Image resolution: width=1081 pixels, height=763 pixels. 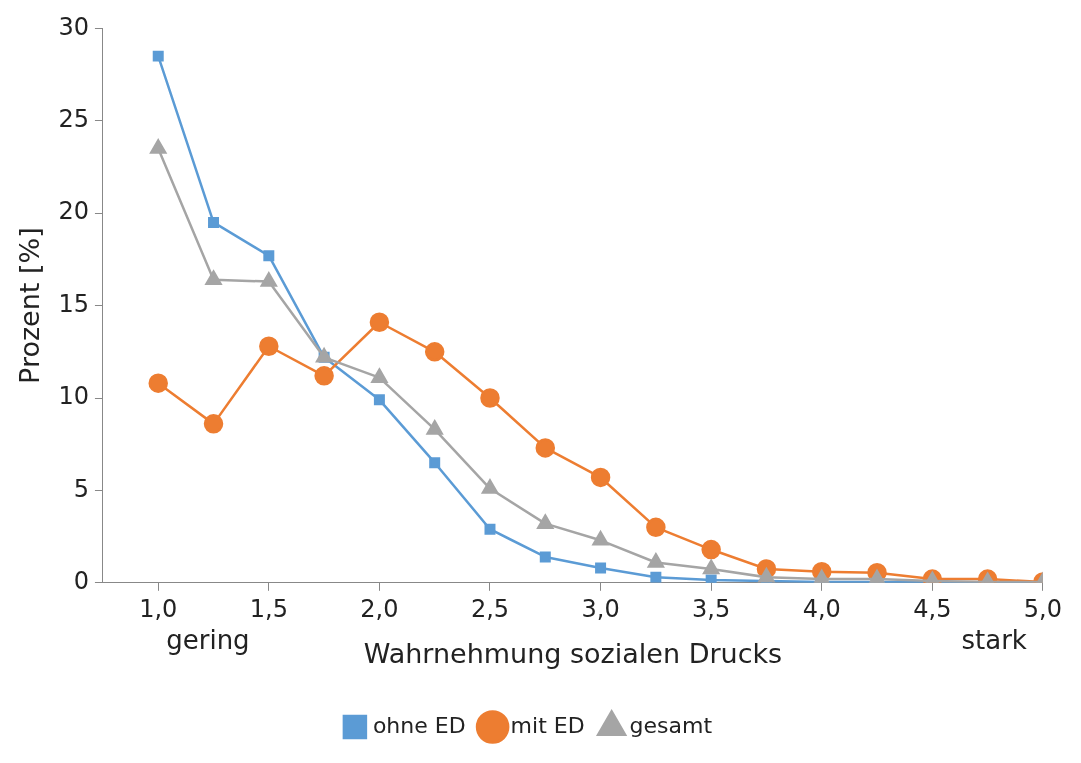 I want to click on y-tick-label: 0, so click(x=81, y=581).